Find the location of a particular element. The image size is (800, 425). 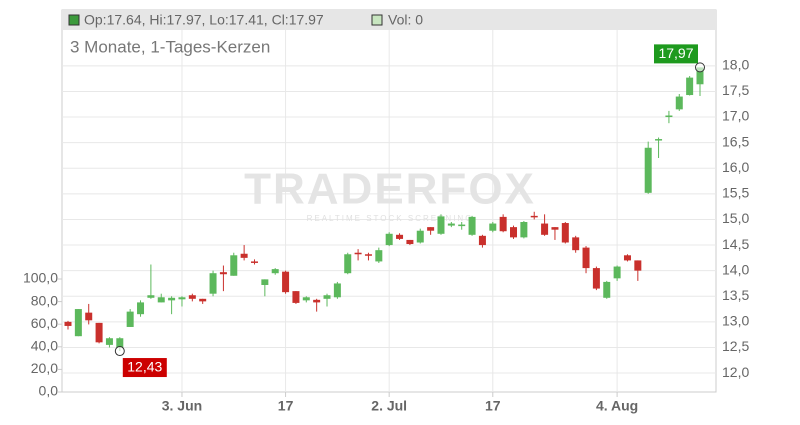

y-tick-label: 17,5 is located at coordinates (735, 90).